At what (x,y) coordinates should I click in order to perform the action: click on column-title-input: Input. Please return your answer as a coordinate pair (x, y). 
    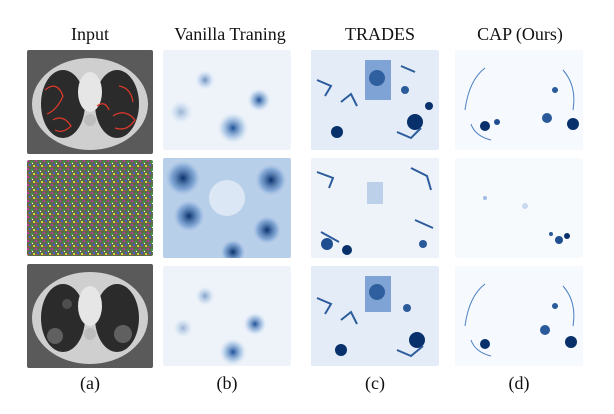
    Looking at the image, I should click on (90, 34).